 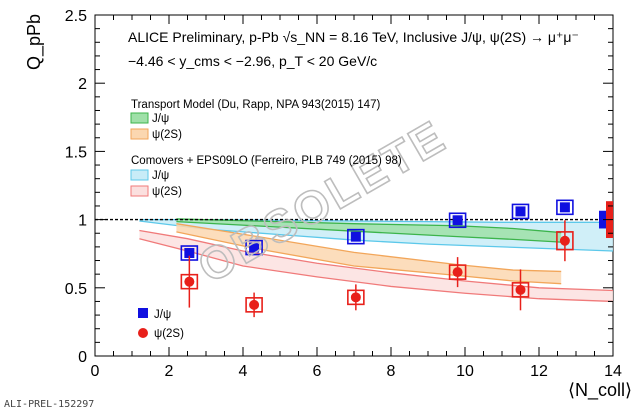 I want to click on global-uncertainty-jpsi, so click(x=602, y=219).